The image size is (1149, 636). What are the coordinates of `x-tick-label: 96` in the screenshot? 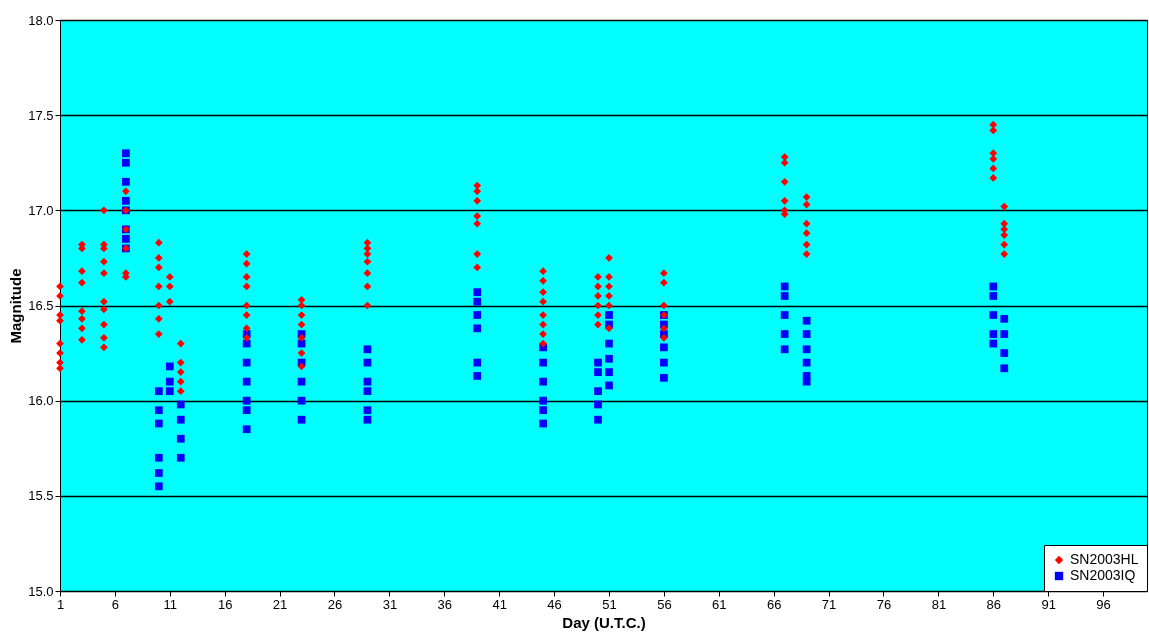 It's located at (1103, 604).